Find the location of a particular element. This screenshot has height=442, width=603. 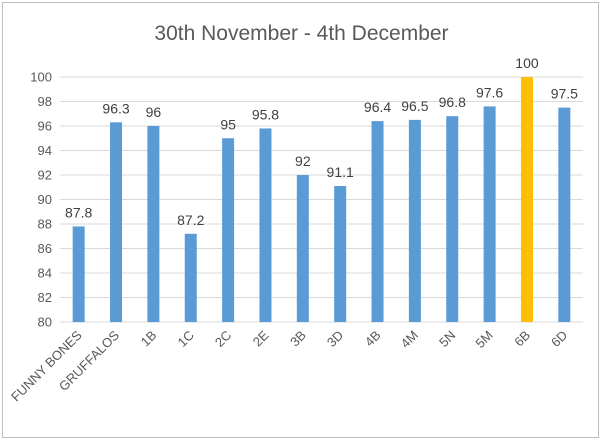

data-label: 92 is located at coordinates (303, 161).